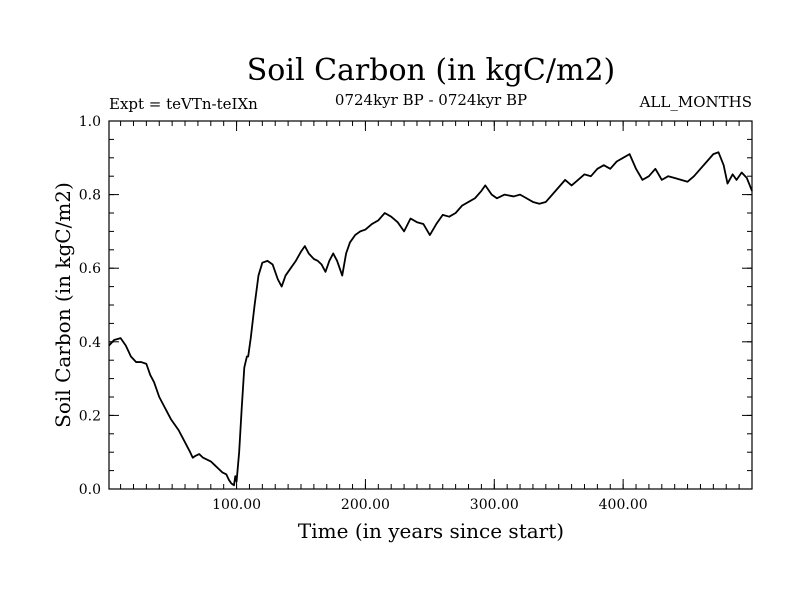 The width and height of the screenshot is (800, 600). What do you see at coordinates (236, 505) in the screenshot?
I see `x-tick-label: 100.00` at bounding box center [236, 505].